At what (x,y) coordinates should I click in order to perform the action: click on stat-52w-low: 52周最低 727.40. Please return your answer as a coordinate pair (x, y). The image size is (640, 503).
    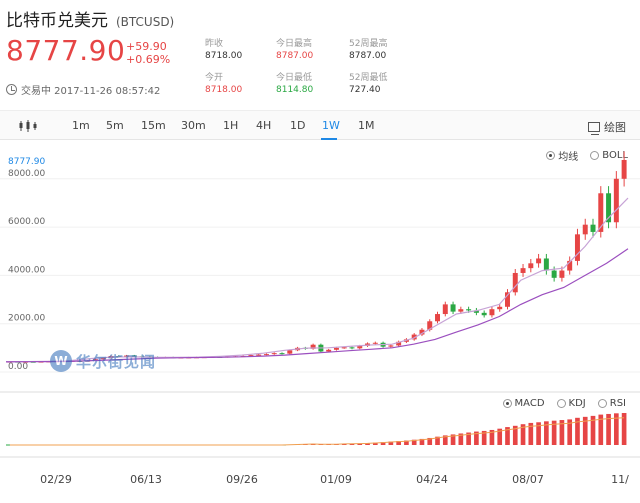
    Looking at the image, I should click on (368, 84).